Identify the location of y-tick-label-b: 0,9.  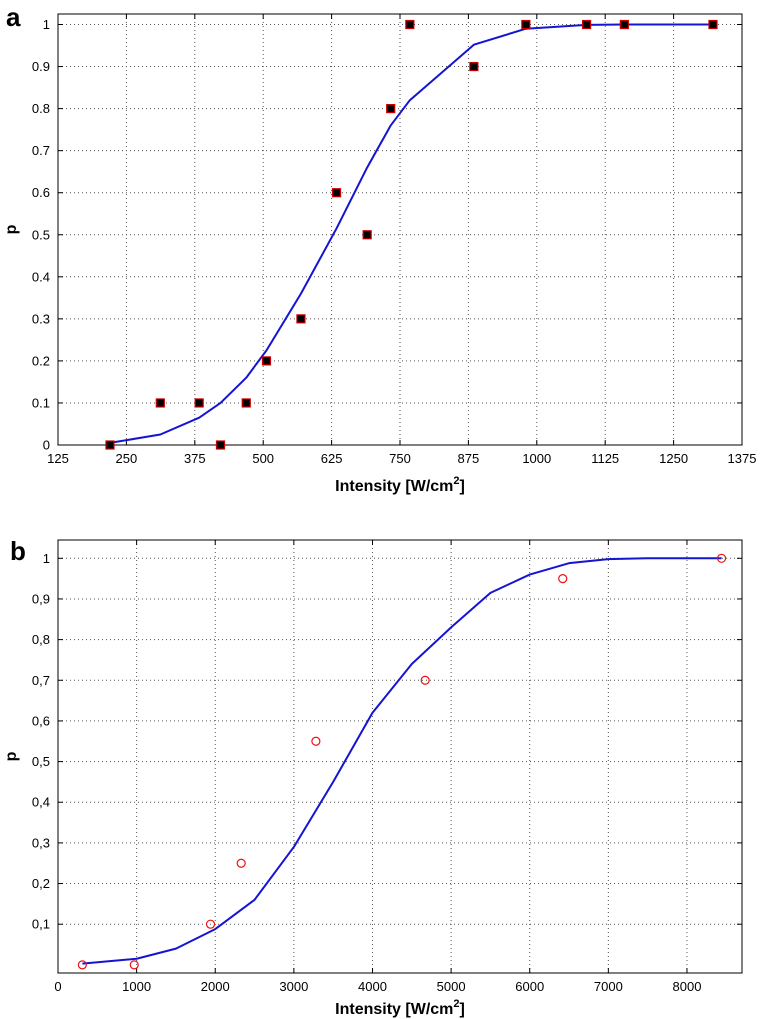
(41, 598).